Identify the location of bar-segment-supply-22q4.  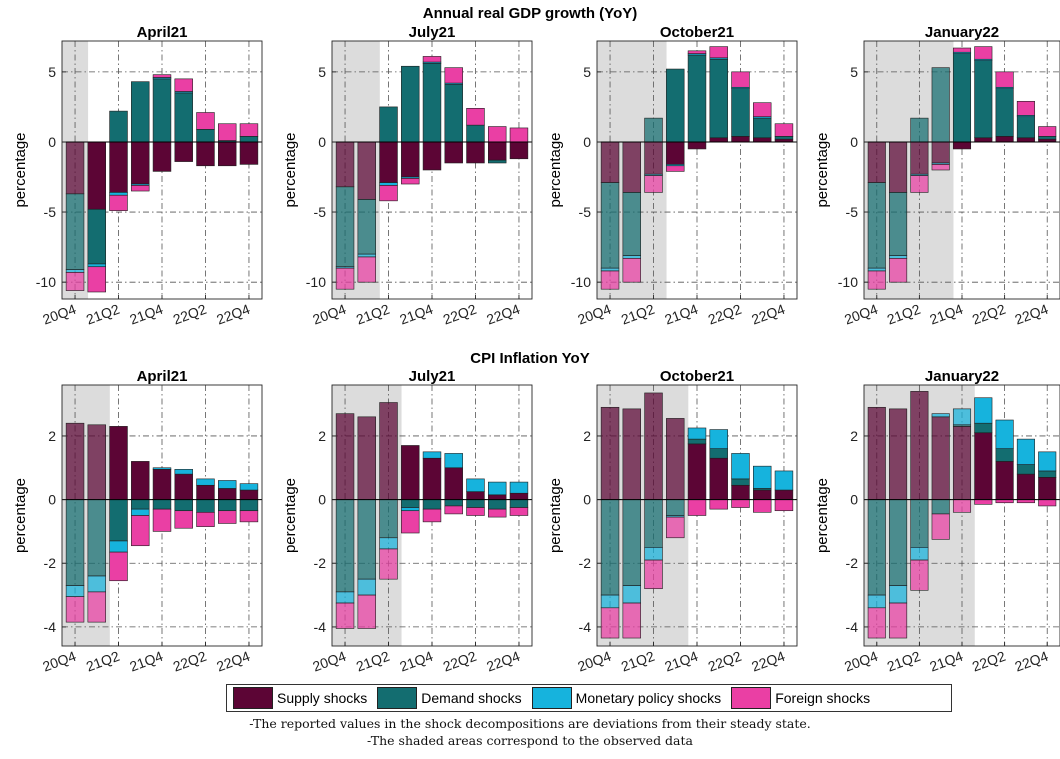
(519, 150).